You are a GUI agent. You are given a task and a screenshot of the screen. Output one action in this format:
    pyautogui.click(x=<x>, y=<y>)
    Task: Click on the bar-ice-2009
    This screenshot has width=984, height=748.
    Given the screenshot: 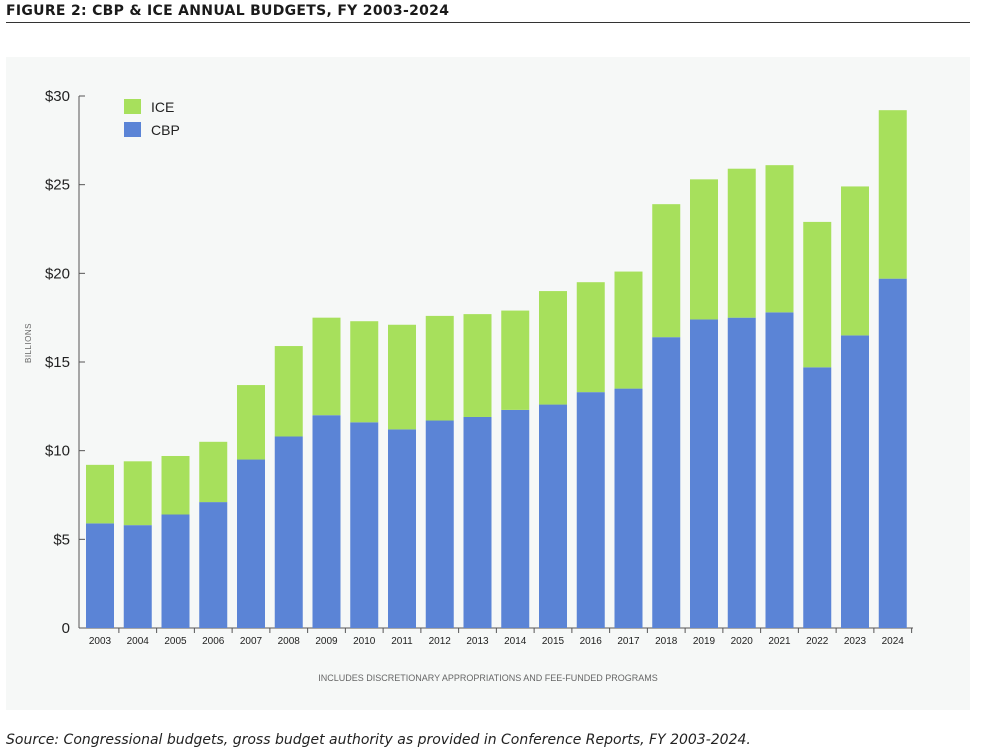 What is the action you would take?
    pyautogui.click(x=326, y=366)
    